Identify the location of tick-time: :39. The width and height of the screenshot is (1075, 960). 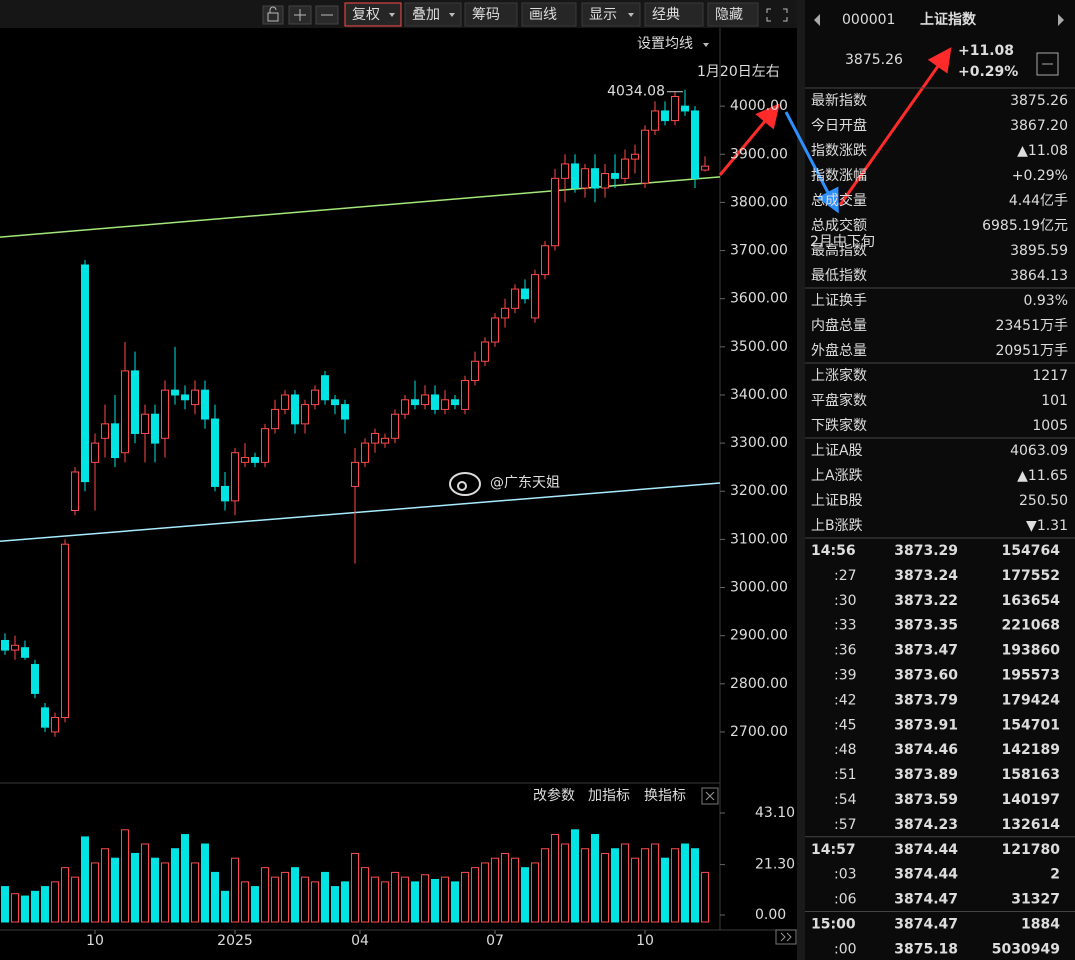
(845, 676).